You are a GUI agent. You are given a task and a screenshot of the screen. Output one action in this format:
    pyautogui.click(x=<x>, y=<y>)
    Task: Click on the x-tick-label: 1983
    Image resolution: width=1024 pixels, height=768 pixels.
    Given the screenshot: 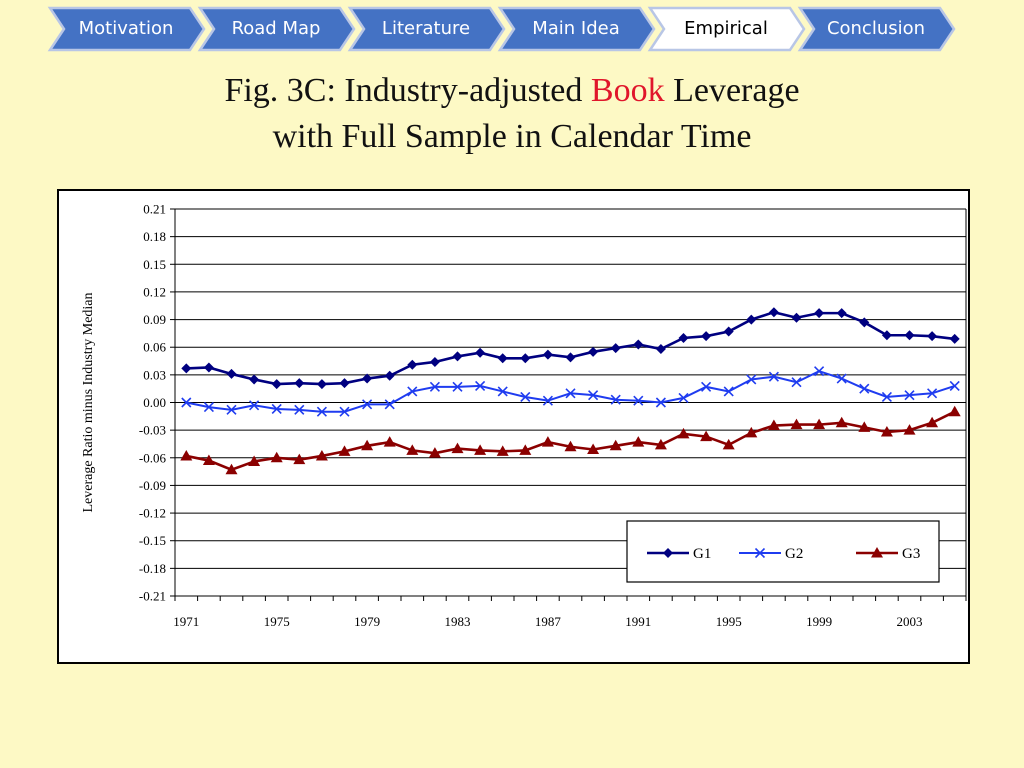 What is the action you would take?
    pyautogui.click(x=458, y=621)
    